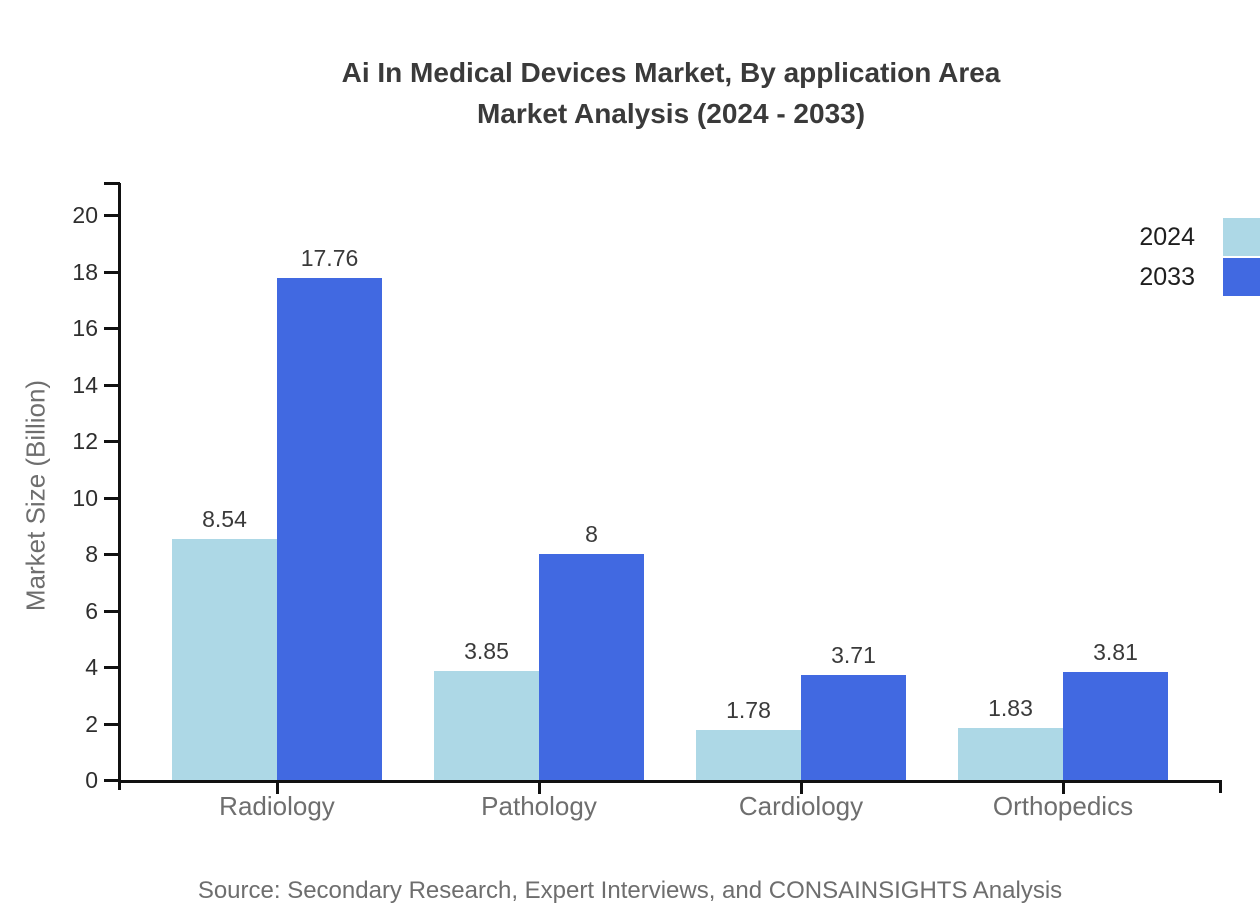 Image resolution: width=1260 pixels, height=920 pixels. I want to click on bar-2024-pathology, so click(486, 725).